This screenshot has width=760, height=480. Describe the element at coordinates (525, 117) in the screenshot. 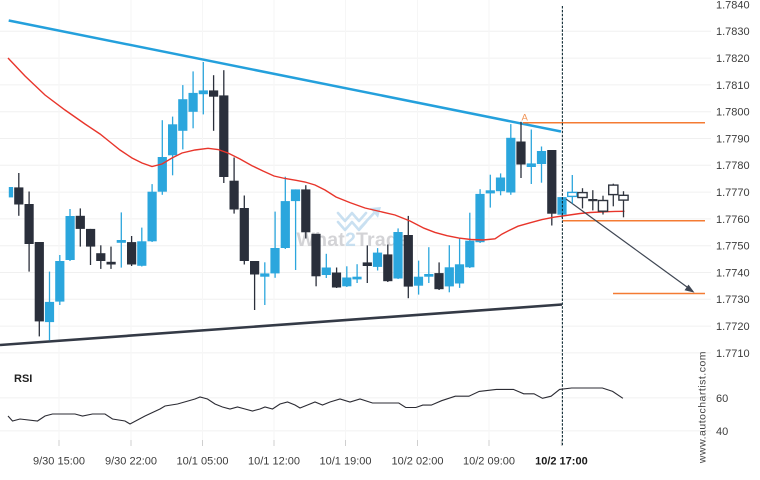

I see `svg-text: A` at that location.